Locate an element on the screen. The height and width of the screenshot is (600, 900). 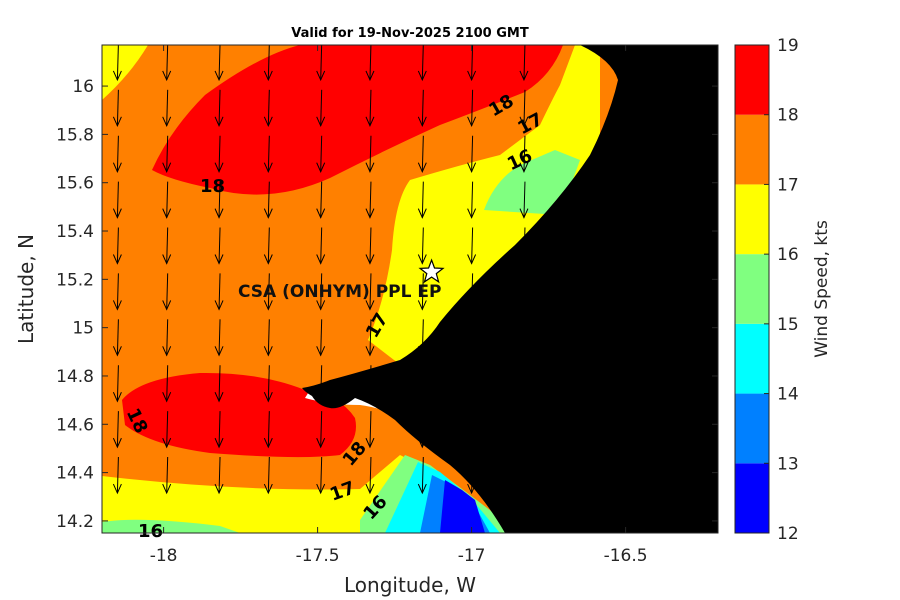
band-15-16-southwest is located at coordinates (171, 526).